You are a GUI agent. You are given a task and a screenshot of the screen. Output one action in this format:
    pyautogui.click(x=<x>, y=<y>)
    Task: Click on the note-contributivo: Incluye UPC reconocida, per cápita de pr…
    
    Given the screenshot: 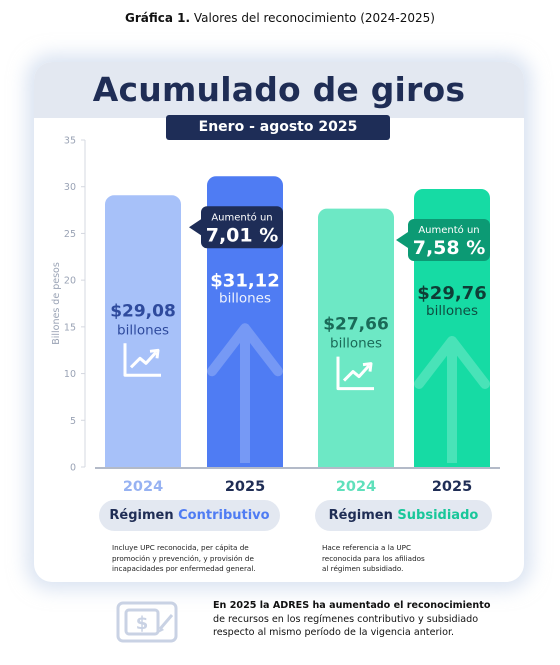 What is the action you would take?
    pyautogui.click(x=184, y=558)
    